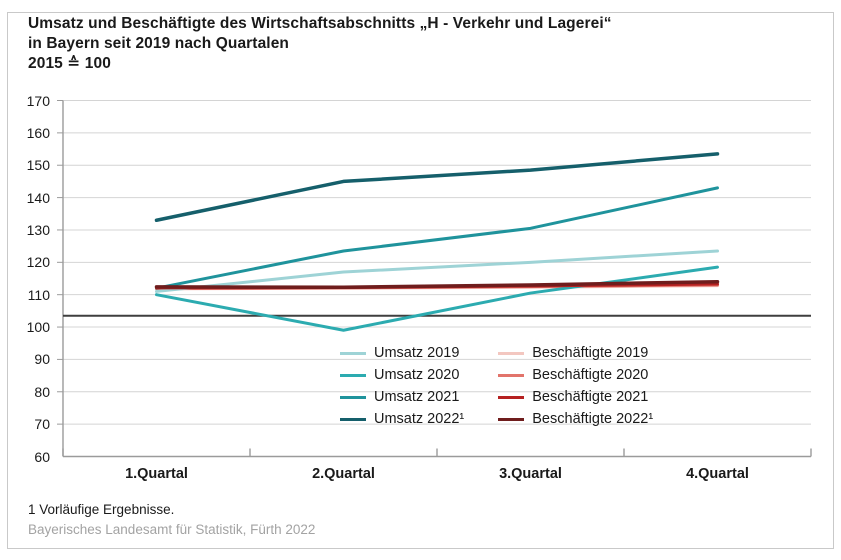 Image resolution: width=841 pixels, height=560 pixels. Describe the element at coordinates (590, 375) in the screenshot. I see `legend-label: Beschäftigte 2020` at that location.